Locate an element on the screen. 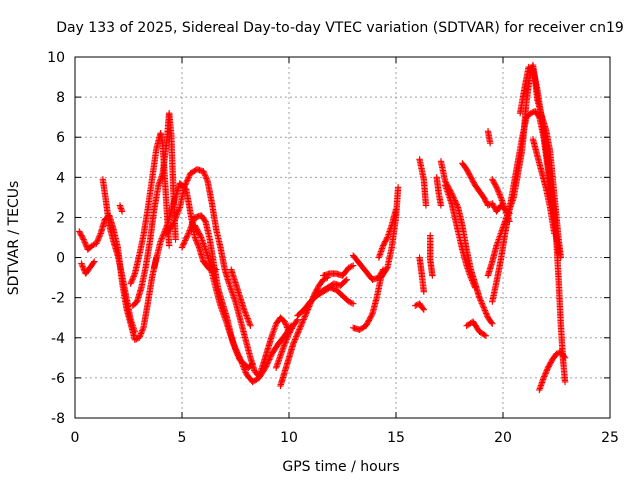  x-tick-label: 0 is located at coordinates (75, 438).